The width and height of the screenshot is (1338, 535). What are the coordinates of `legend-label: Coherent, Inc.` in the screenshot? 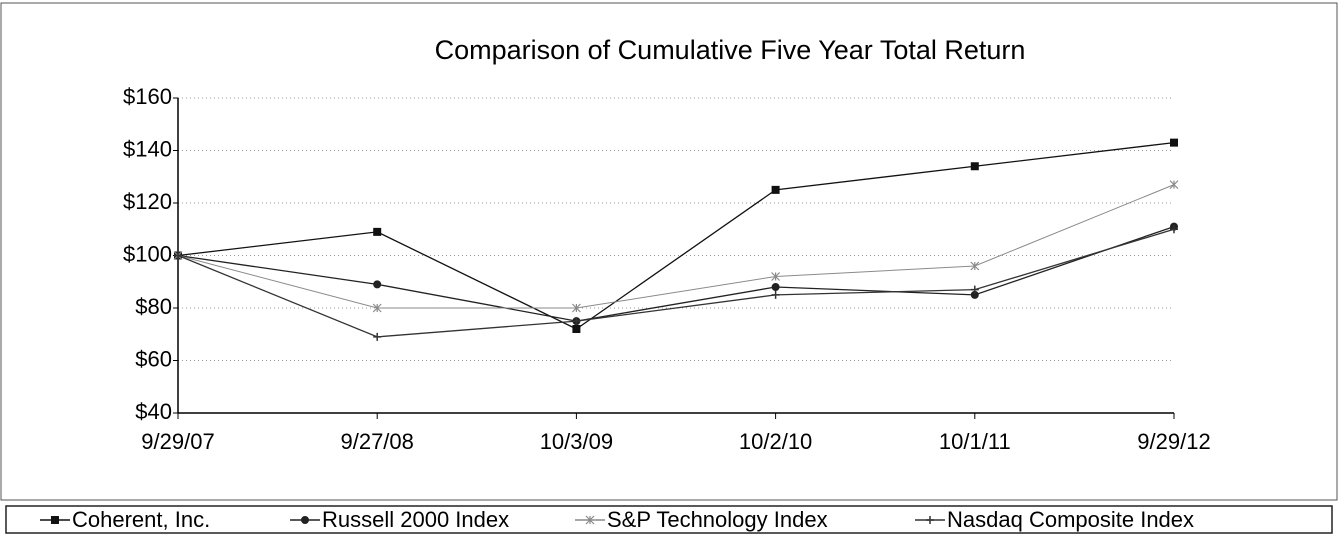 It's located at (141, 519).